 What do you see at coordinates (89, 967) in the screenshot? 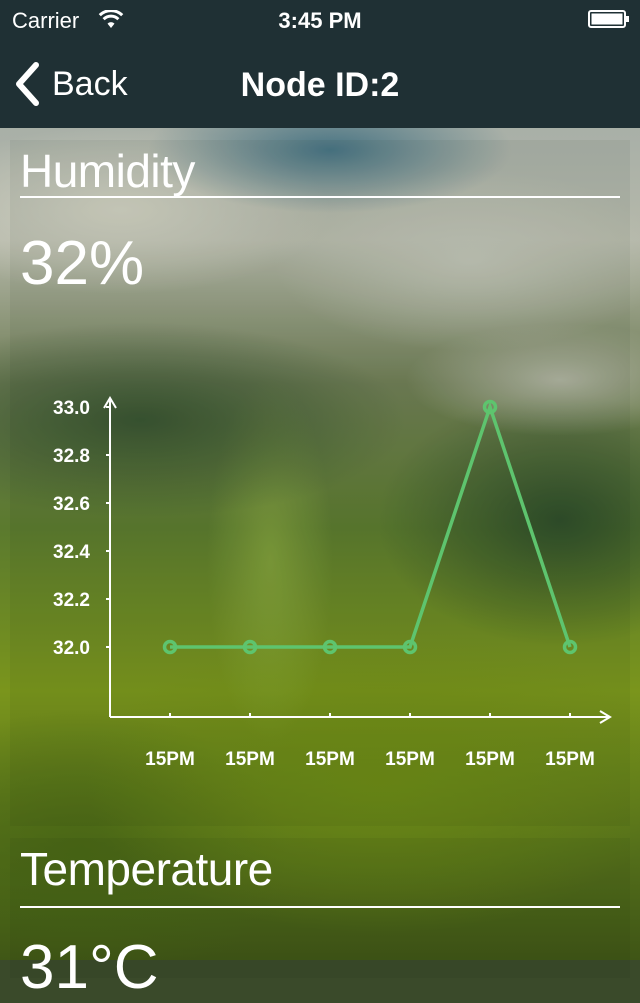
I see `temperature-value: 31°C` at bounding box center [89, 967].